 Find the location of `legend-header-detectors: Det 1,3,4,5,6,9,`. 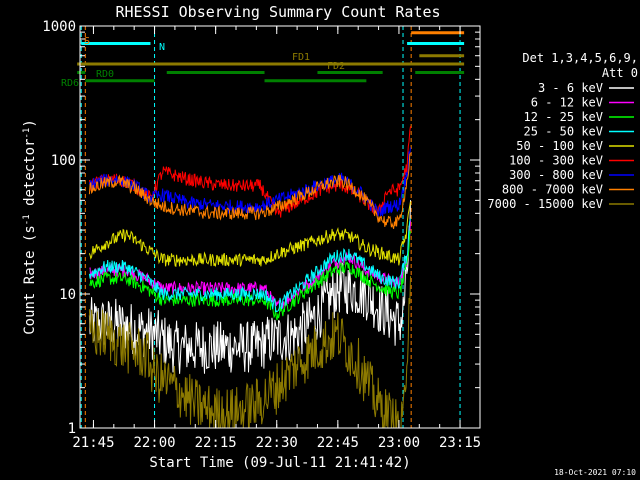

legend-header-detectors: Det 1,3,4,5,6,9, is located at coordinates (580, 58).